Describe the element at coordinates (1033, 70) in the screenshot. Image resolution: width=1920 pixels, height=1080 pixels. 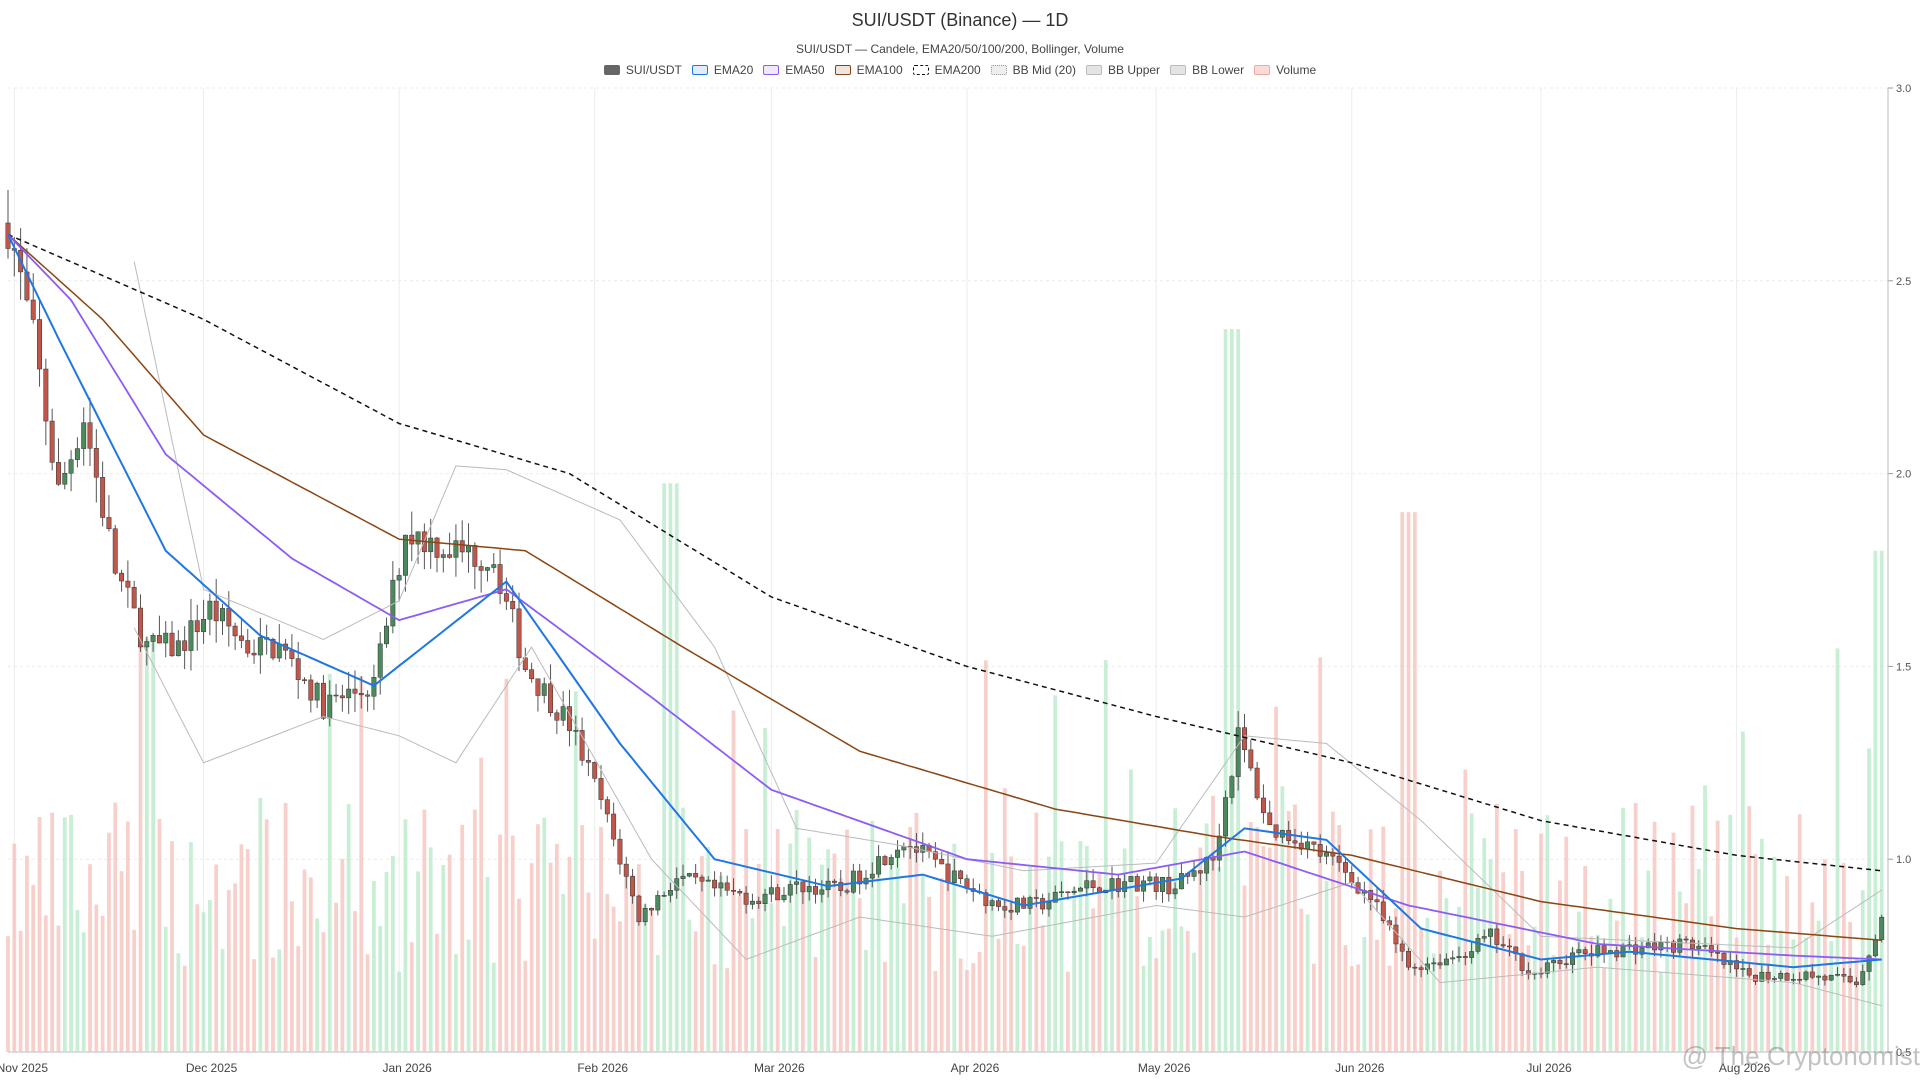
I see `legend-item: BB Mid (20)` at that location.